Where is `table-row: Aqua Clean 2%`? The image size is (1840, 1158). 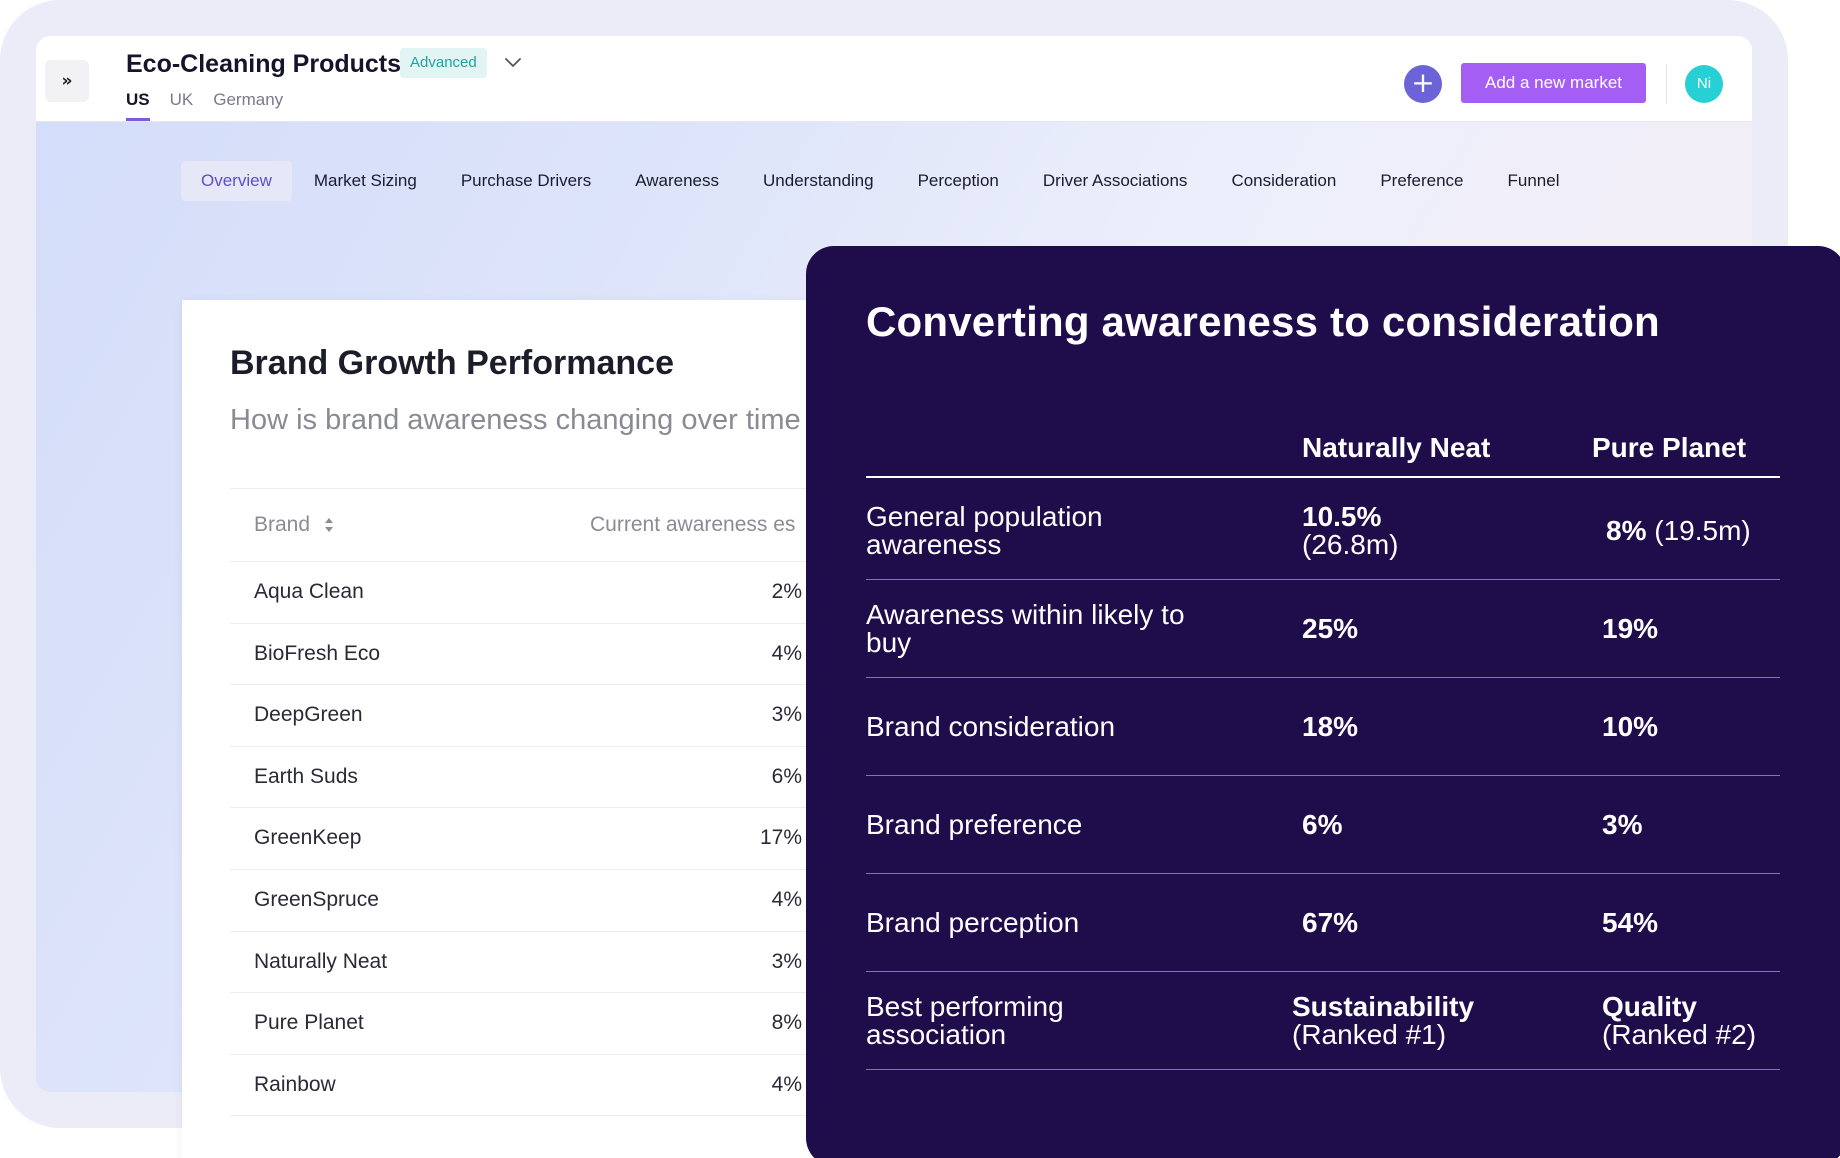
table-row: Aqua Clean 2% is located at coordinates (610, 593).